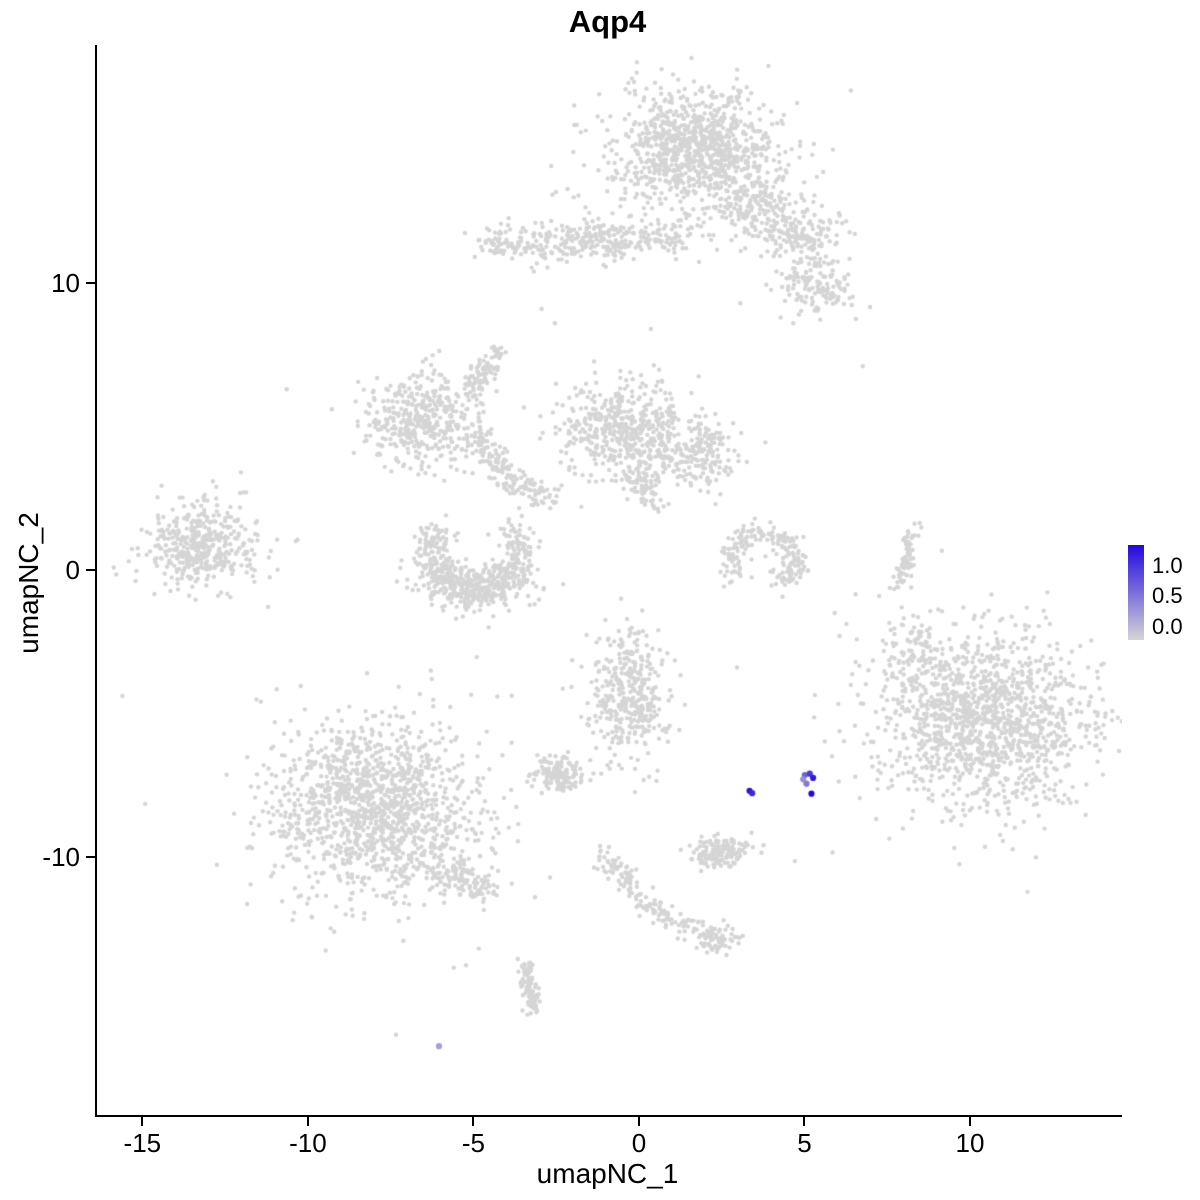 Image resolution: width=1200 pixels, height=1200 pixels. I want to click on y-tick-label: 10, so click(65, 283).